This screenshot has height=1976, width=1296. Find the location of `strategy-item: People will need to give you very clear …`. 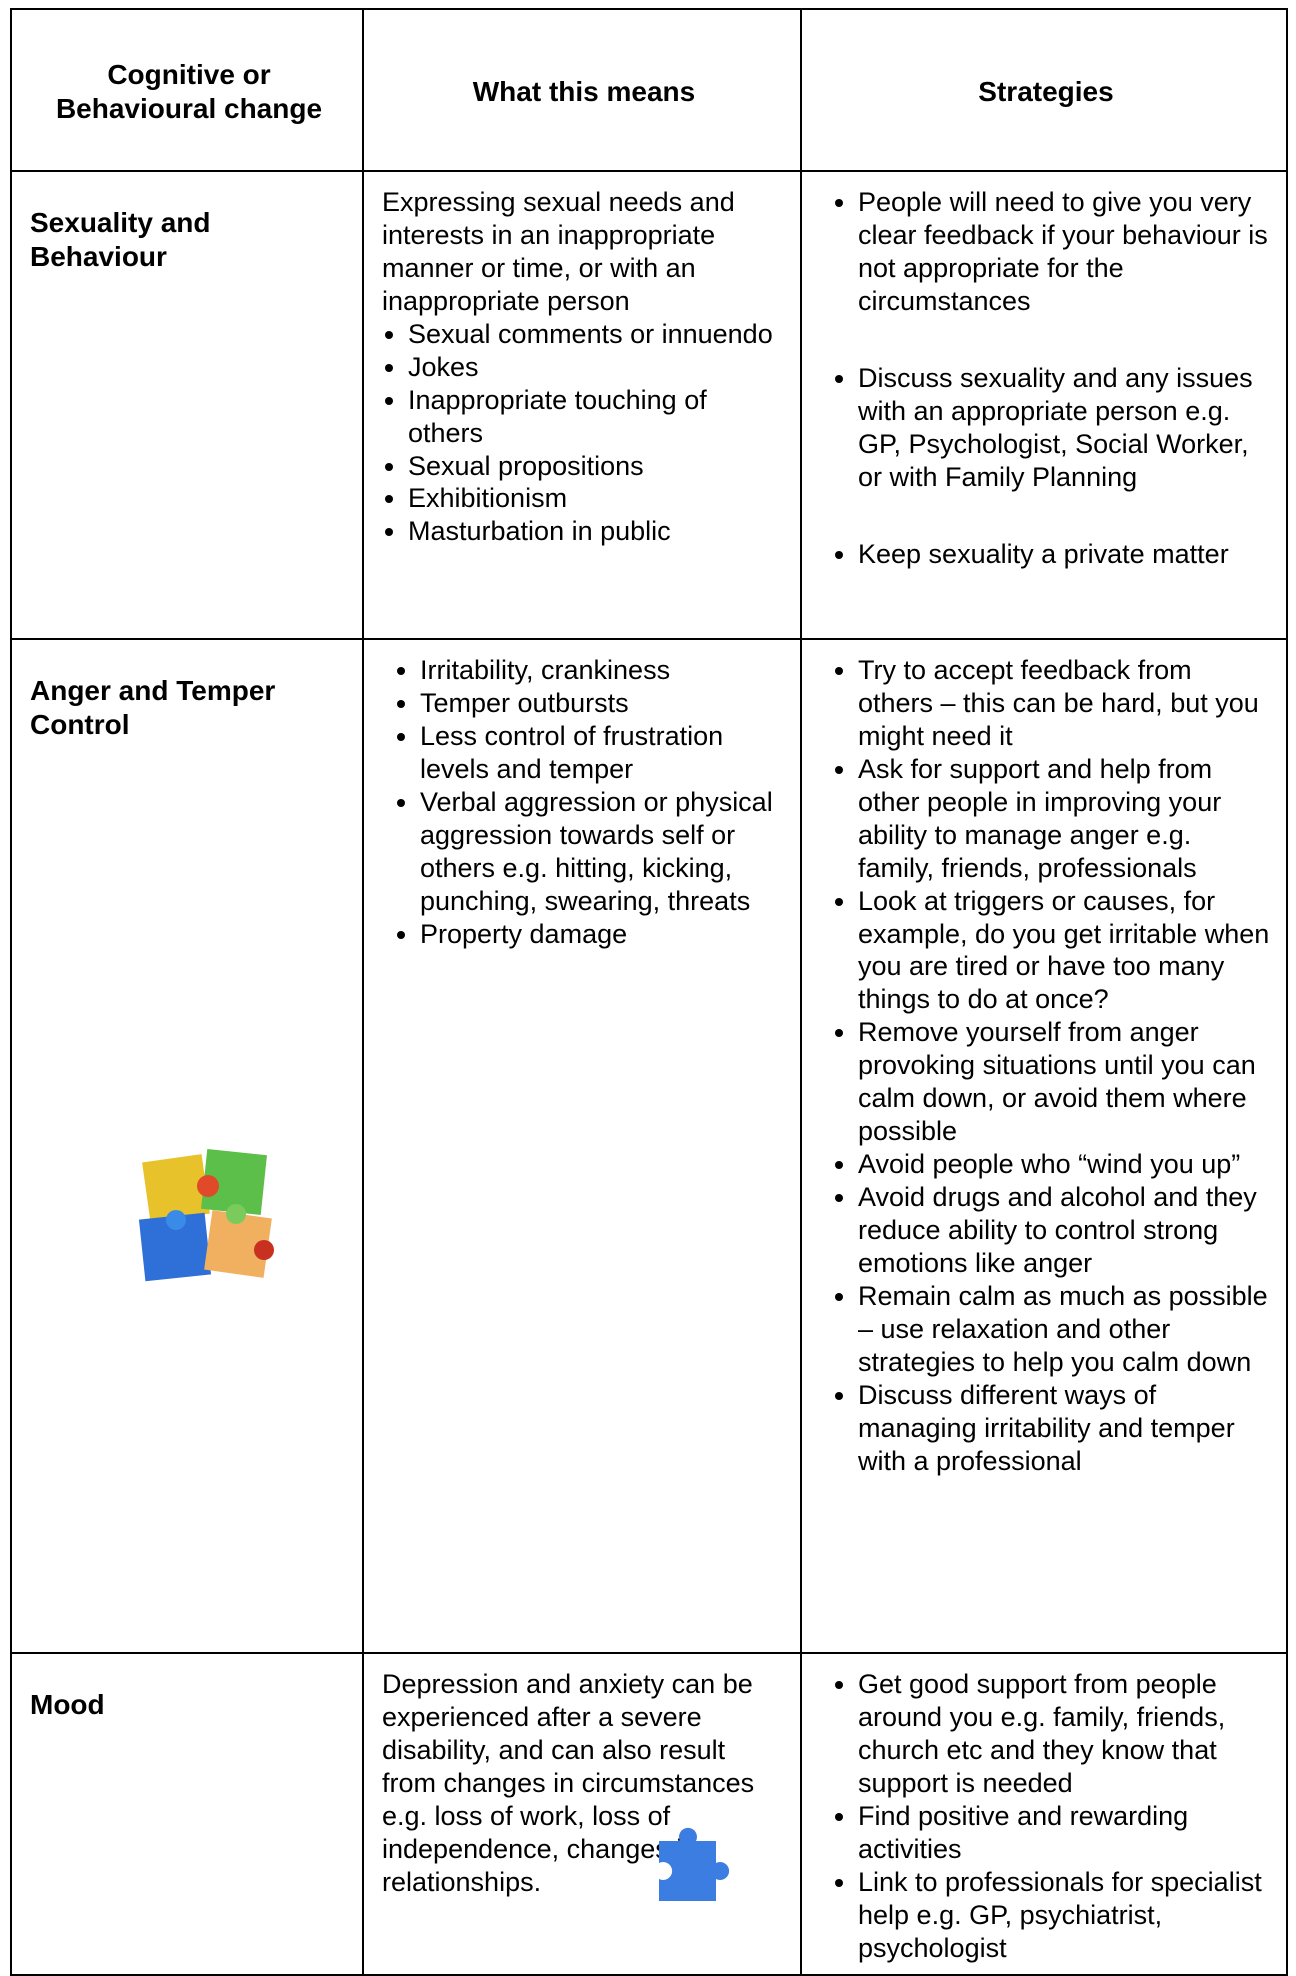

strategy-item: People will need to give you very clear … is located at coordinates (1065, 252).